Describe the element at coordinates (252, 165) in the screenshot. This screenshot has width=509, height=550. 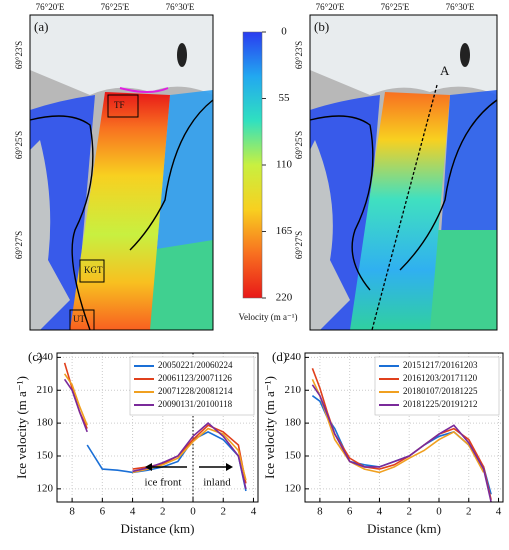
I see `colorbar` at that location.